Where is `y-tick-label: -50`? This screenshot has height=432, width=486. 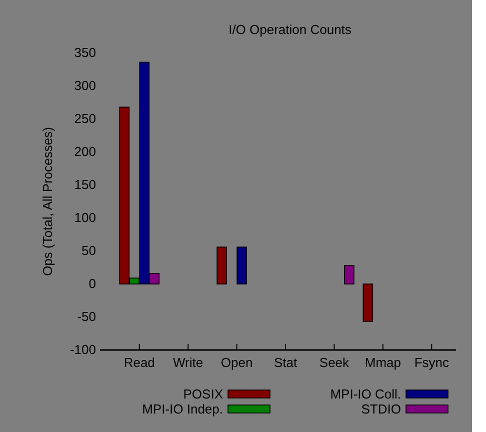 y-tick-label: -50 is located at coordinates (86, 316).